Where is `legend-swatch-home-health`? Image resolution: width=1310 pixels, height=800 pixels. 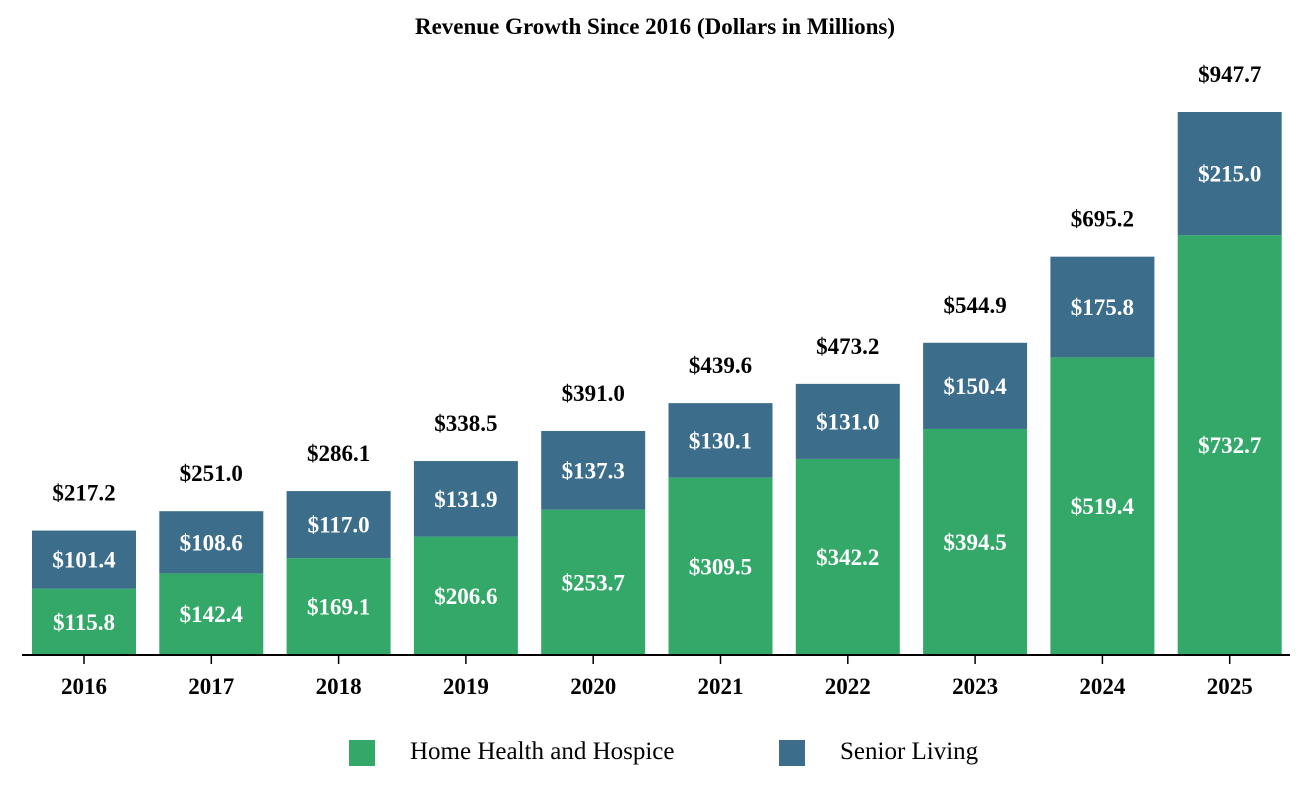 legend-swatch-home-health is located at coordinates (362, 753).